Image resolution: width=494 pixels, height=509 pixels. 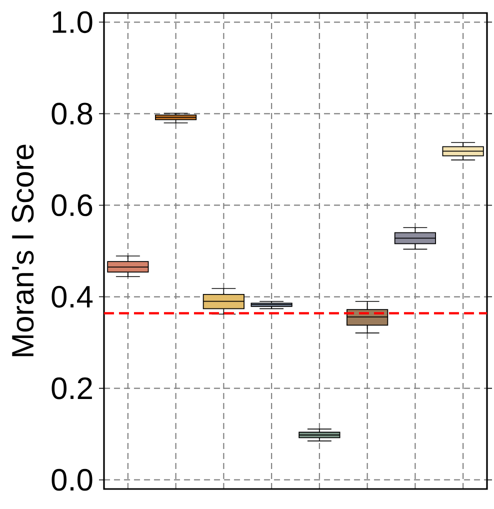 What do you see at coordinates (23, 250) in the screenshot?
I see `y-axis-title: Moran's I Score` at bounding box center [23, 250].